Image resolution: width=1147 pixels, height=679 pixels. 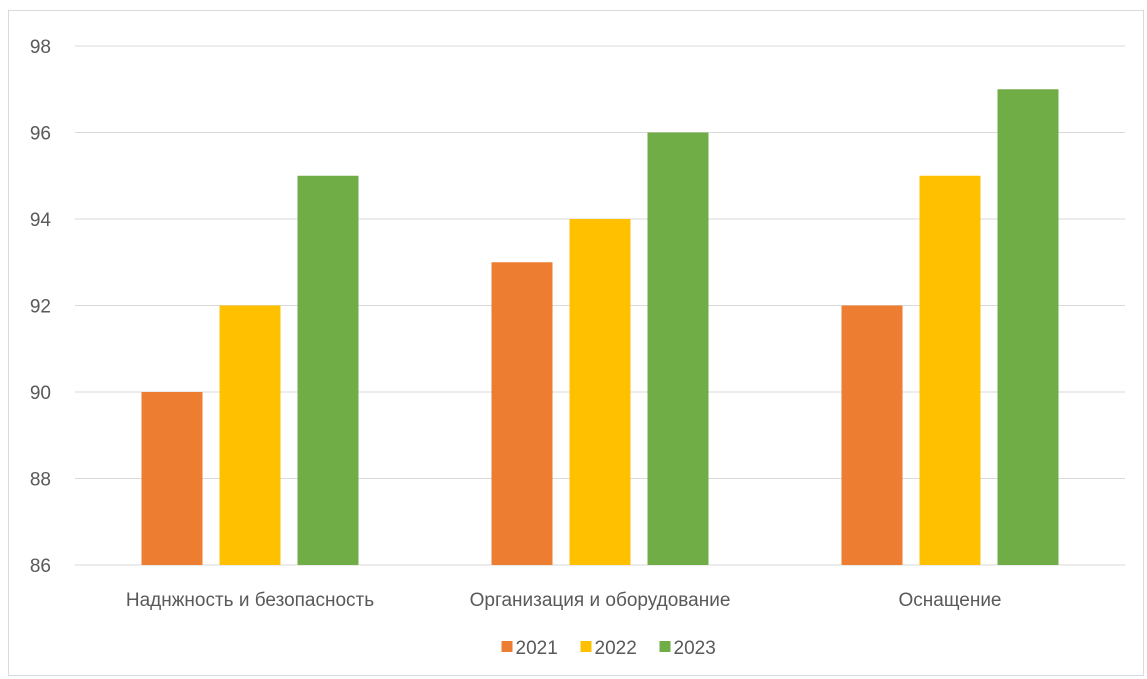 What do you see at coordinates (537, 648) in the screenshot?
I see `legend-label-2021: 2021` at bounding box center [537, 648].